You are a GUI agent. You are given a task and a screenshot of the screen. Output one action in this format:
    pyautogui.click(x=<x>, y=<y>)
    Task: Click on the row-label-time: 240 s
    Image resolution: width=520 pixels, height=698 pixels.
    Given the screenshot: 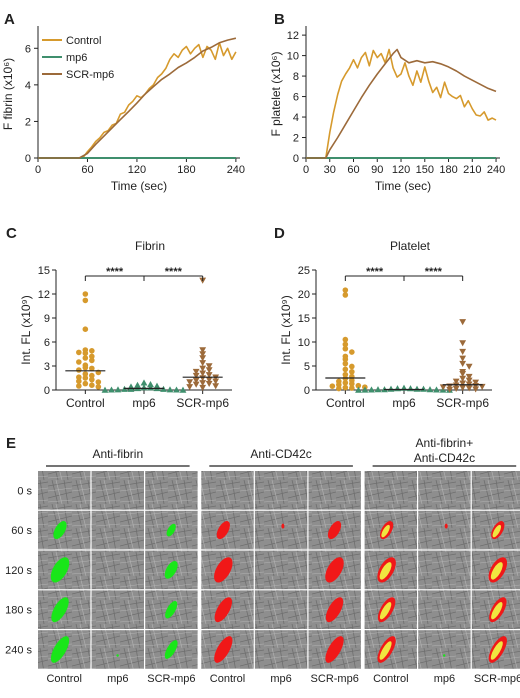 What is the action you would take?
    pyautogui.click(x=18, y=651)
    